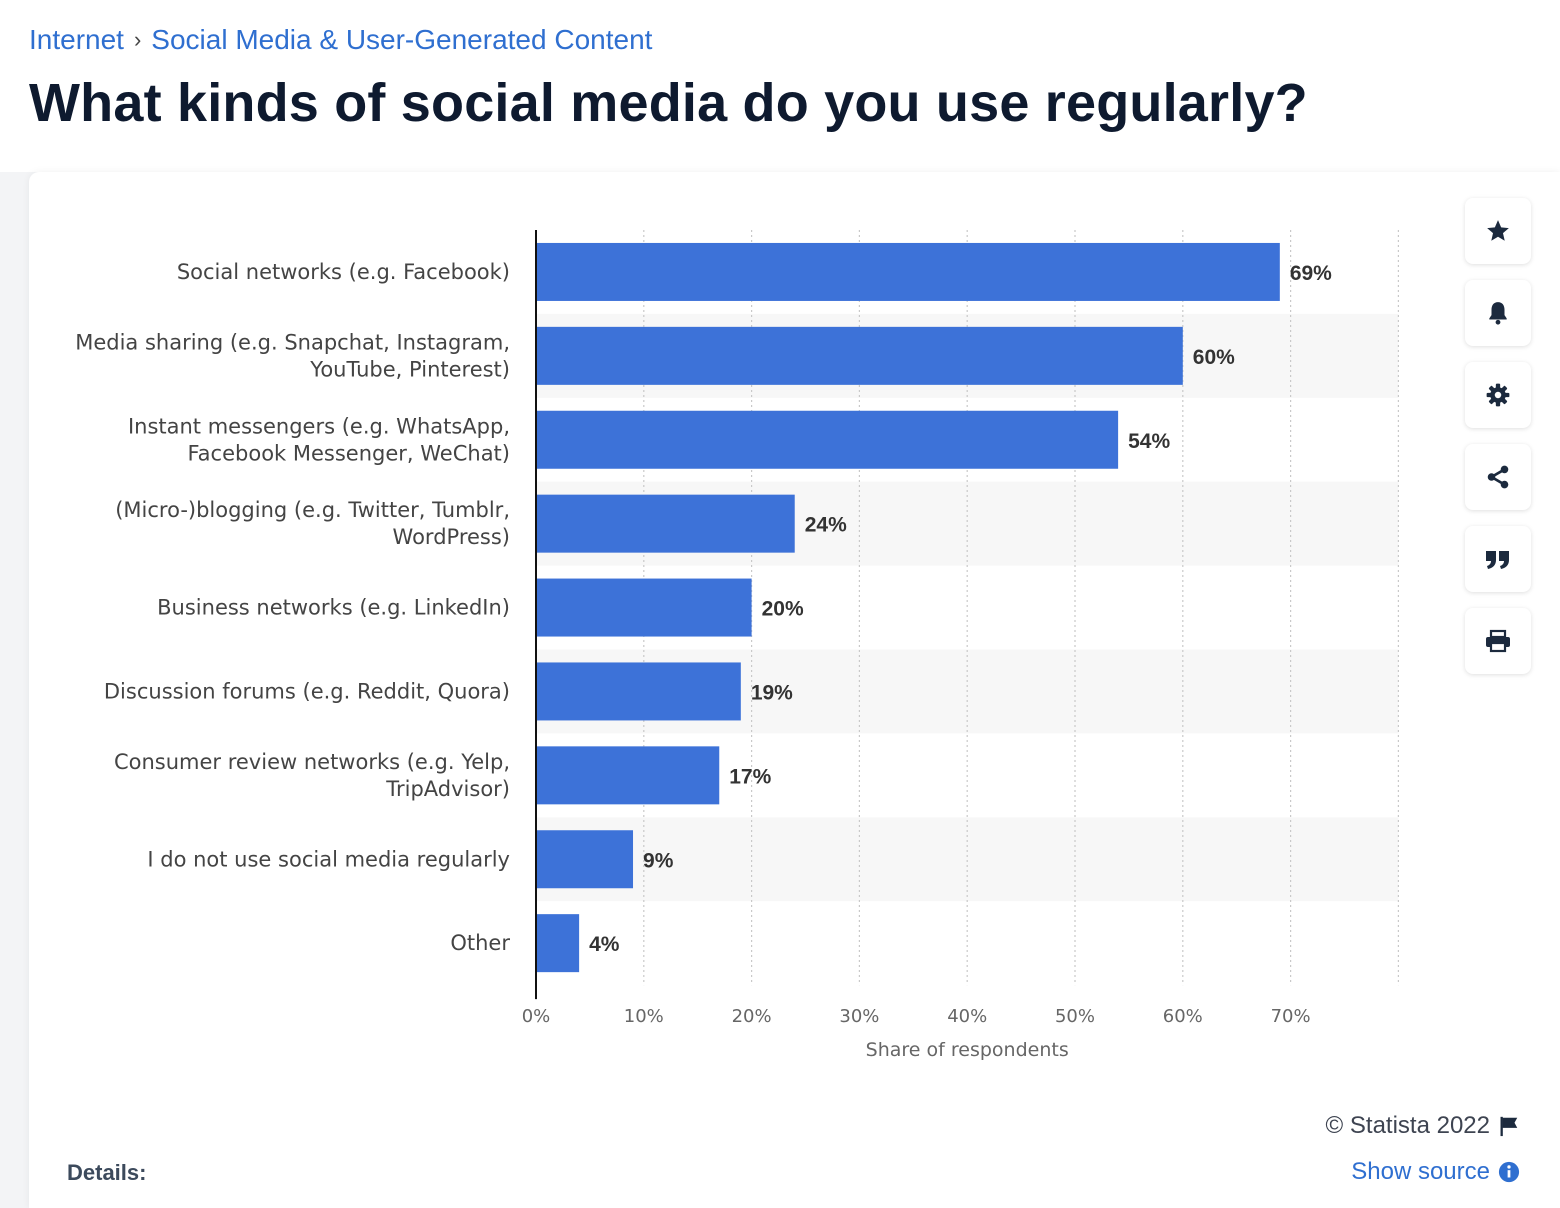 This screenshot has height=1208, width=1560. I want to click on notification-button, so click(1498, 313).